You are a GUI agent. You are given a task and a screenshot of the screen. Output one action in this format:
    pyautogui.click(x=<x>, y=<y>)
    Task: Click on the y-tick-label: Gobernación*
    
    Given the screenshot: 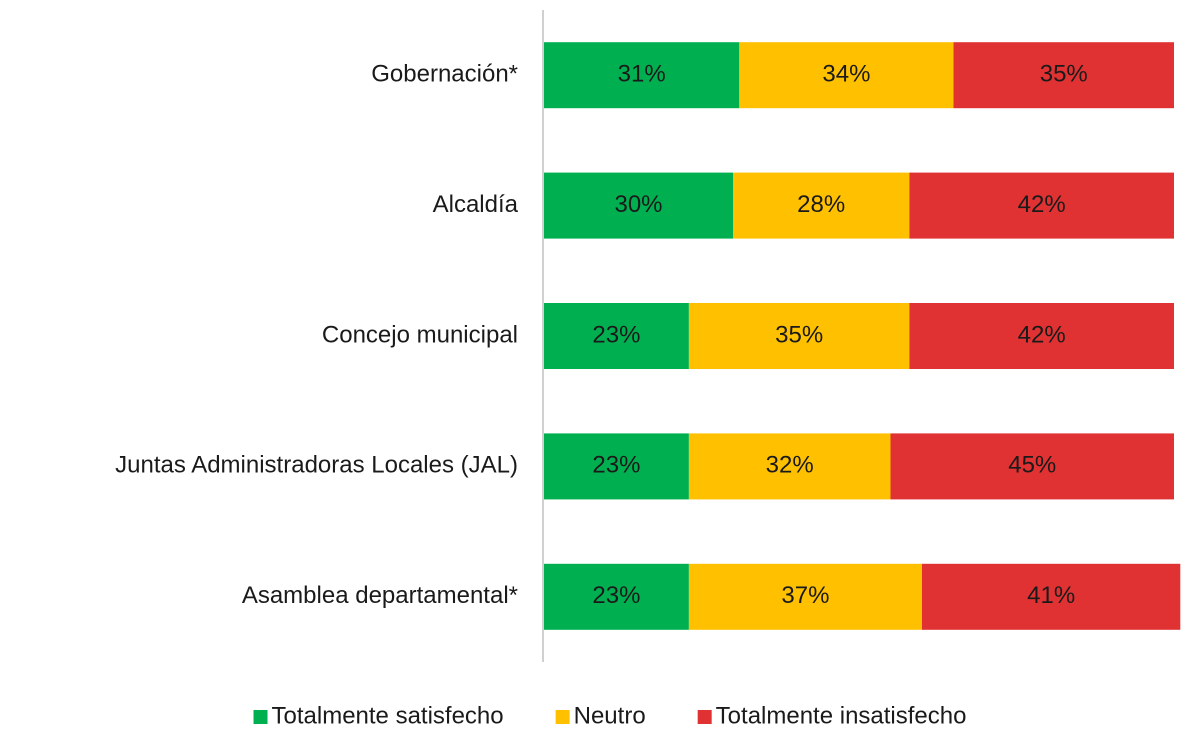 What is the action you would take?
    pyautogui.click(x=444, y=74)
    